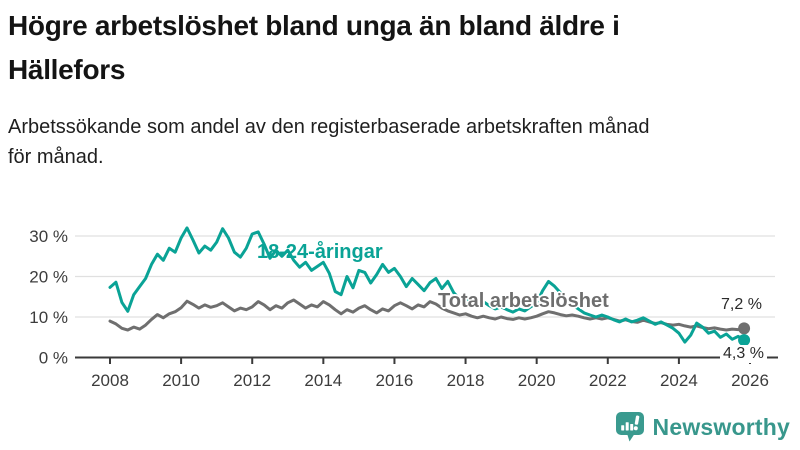  Describe the element at coordinates (743, 354) in the screenshot. I see `end-value-label-youth: 4,3 %` at that location.